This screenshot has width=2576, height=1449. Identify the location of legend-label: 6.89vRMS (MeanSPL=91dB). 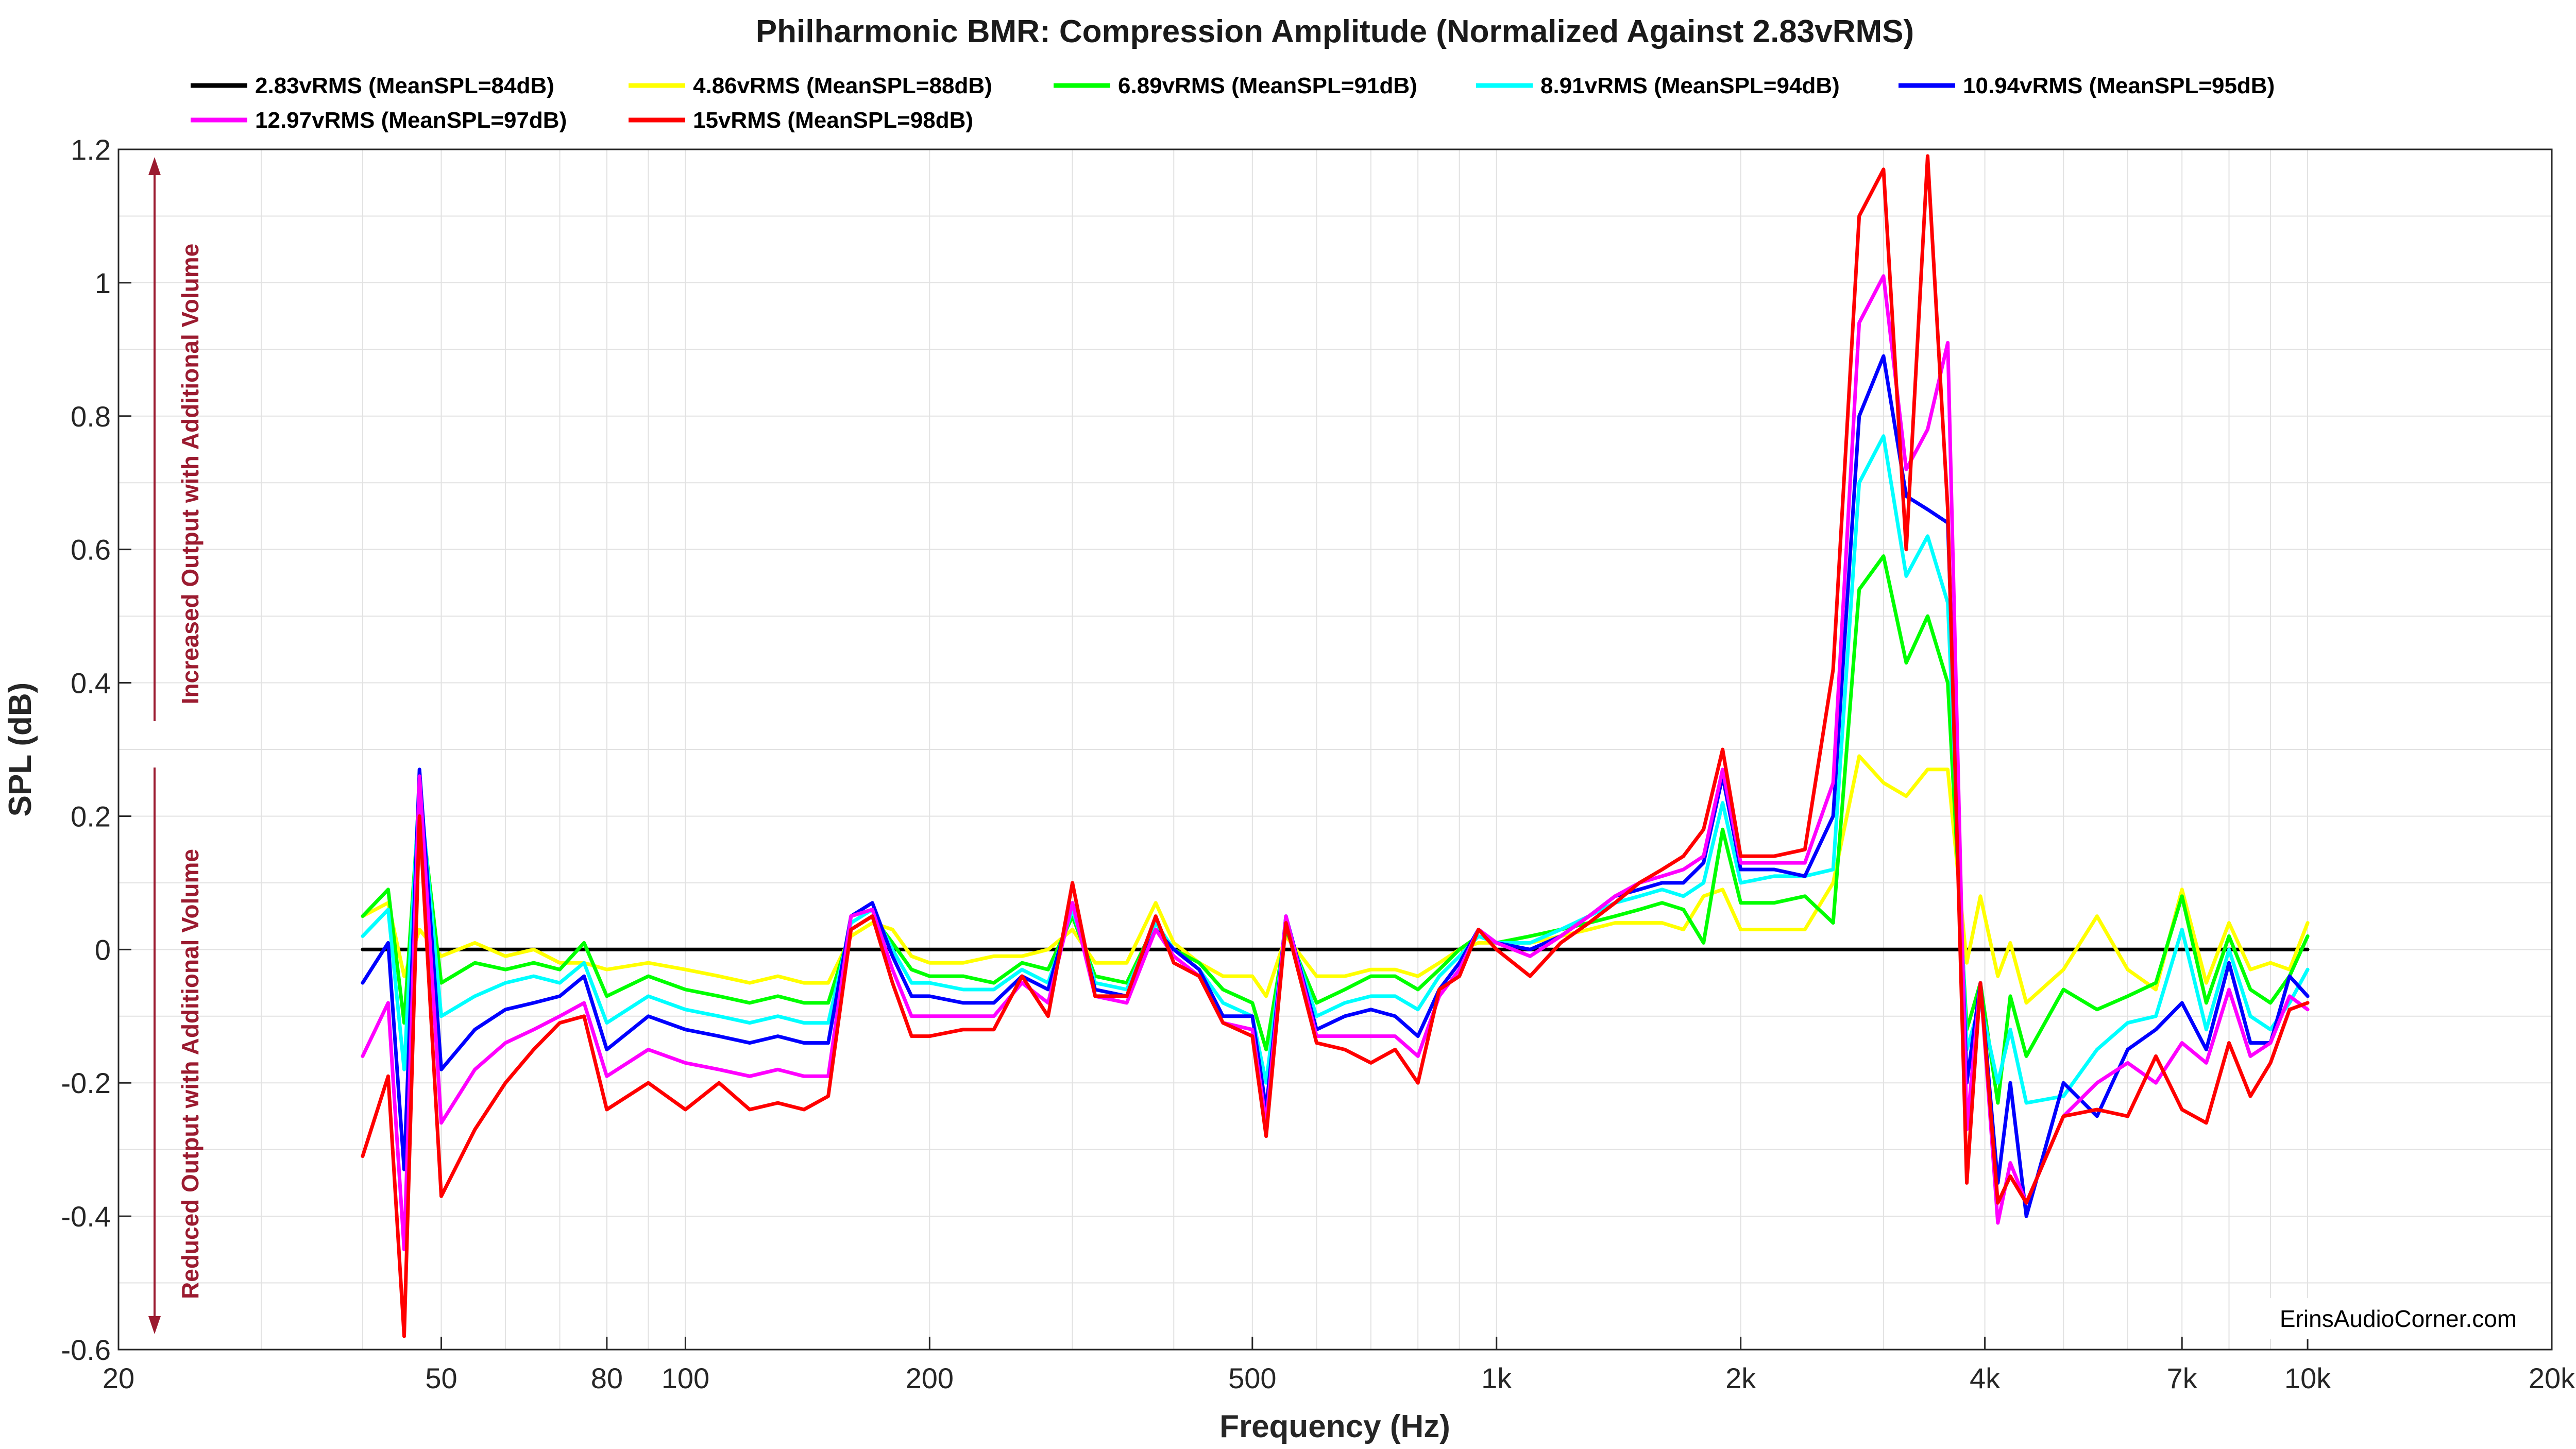
(1267, 85).